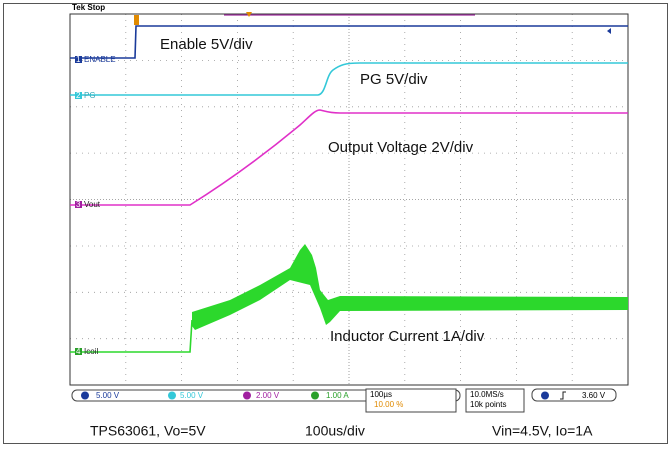  Describe the element at coordinates (609, 31) in the screenshot. I see `level-marker` at that location.